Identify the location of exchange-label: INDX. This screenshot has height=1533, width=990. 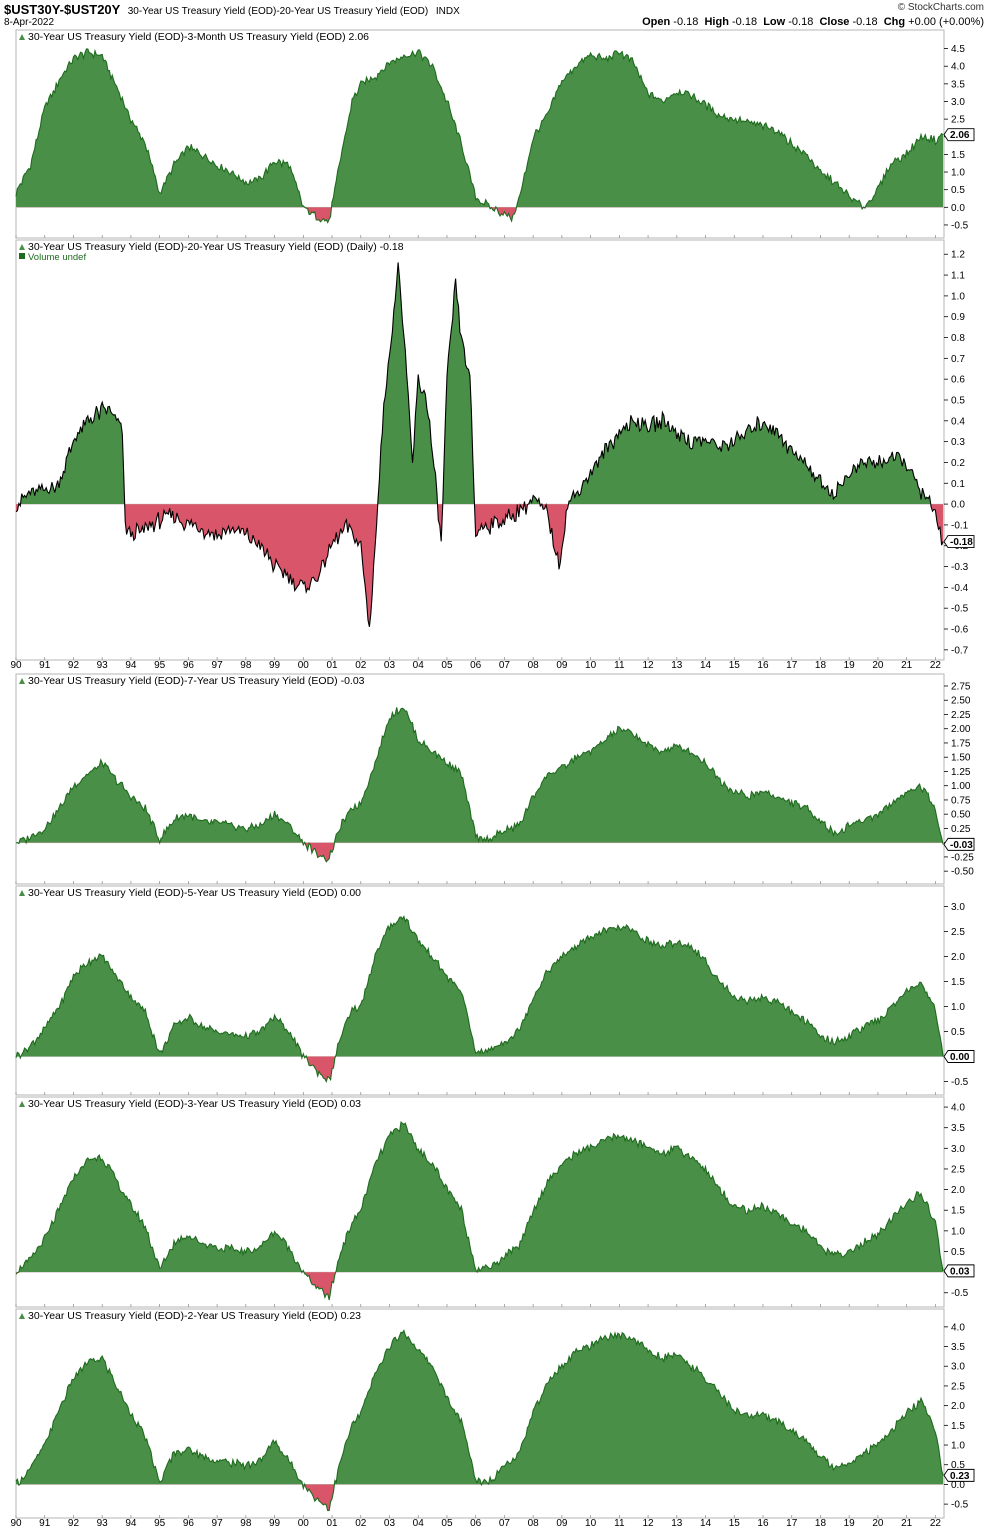
(447, 11).